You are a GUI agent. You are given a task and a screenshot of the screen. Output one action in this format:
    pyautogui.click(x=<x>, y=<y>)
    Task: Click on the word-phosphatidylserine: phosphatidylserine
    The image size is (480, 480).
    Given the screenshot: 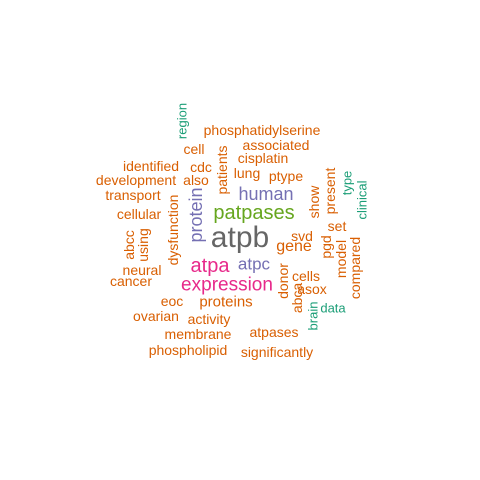 What is the action you would take?
    pyautogui.click(x=262, y=130)
    